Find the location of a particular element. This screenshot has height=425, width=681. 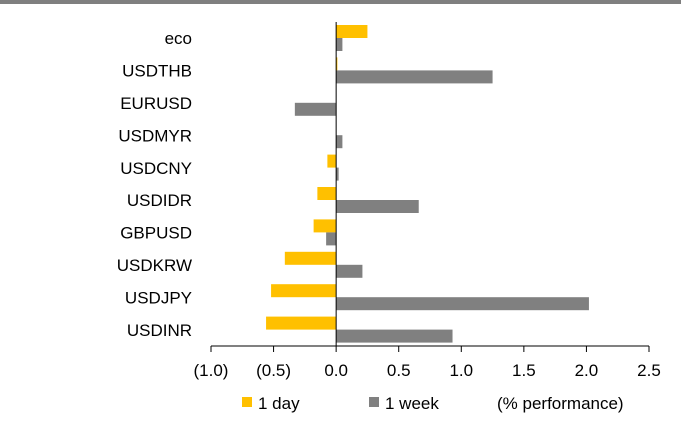

unit-note: (% performance) is located at coordinates (560, 403).